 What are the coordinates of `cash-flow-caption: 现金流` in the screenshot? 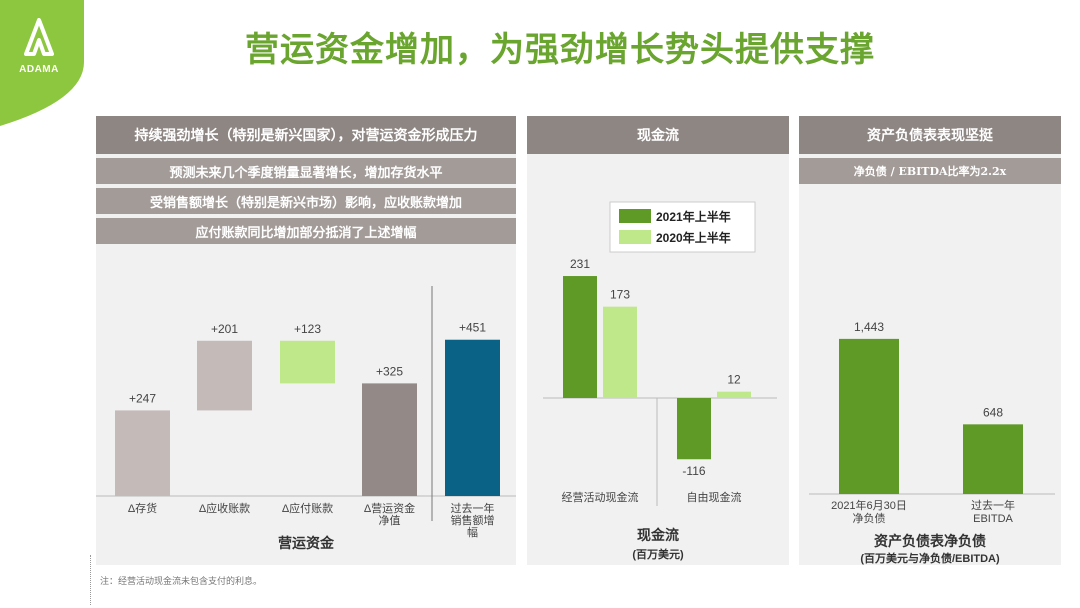 It's located at (658, 535).